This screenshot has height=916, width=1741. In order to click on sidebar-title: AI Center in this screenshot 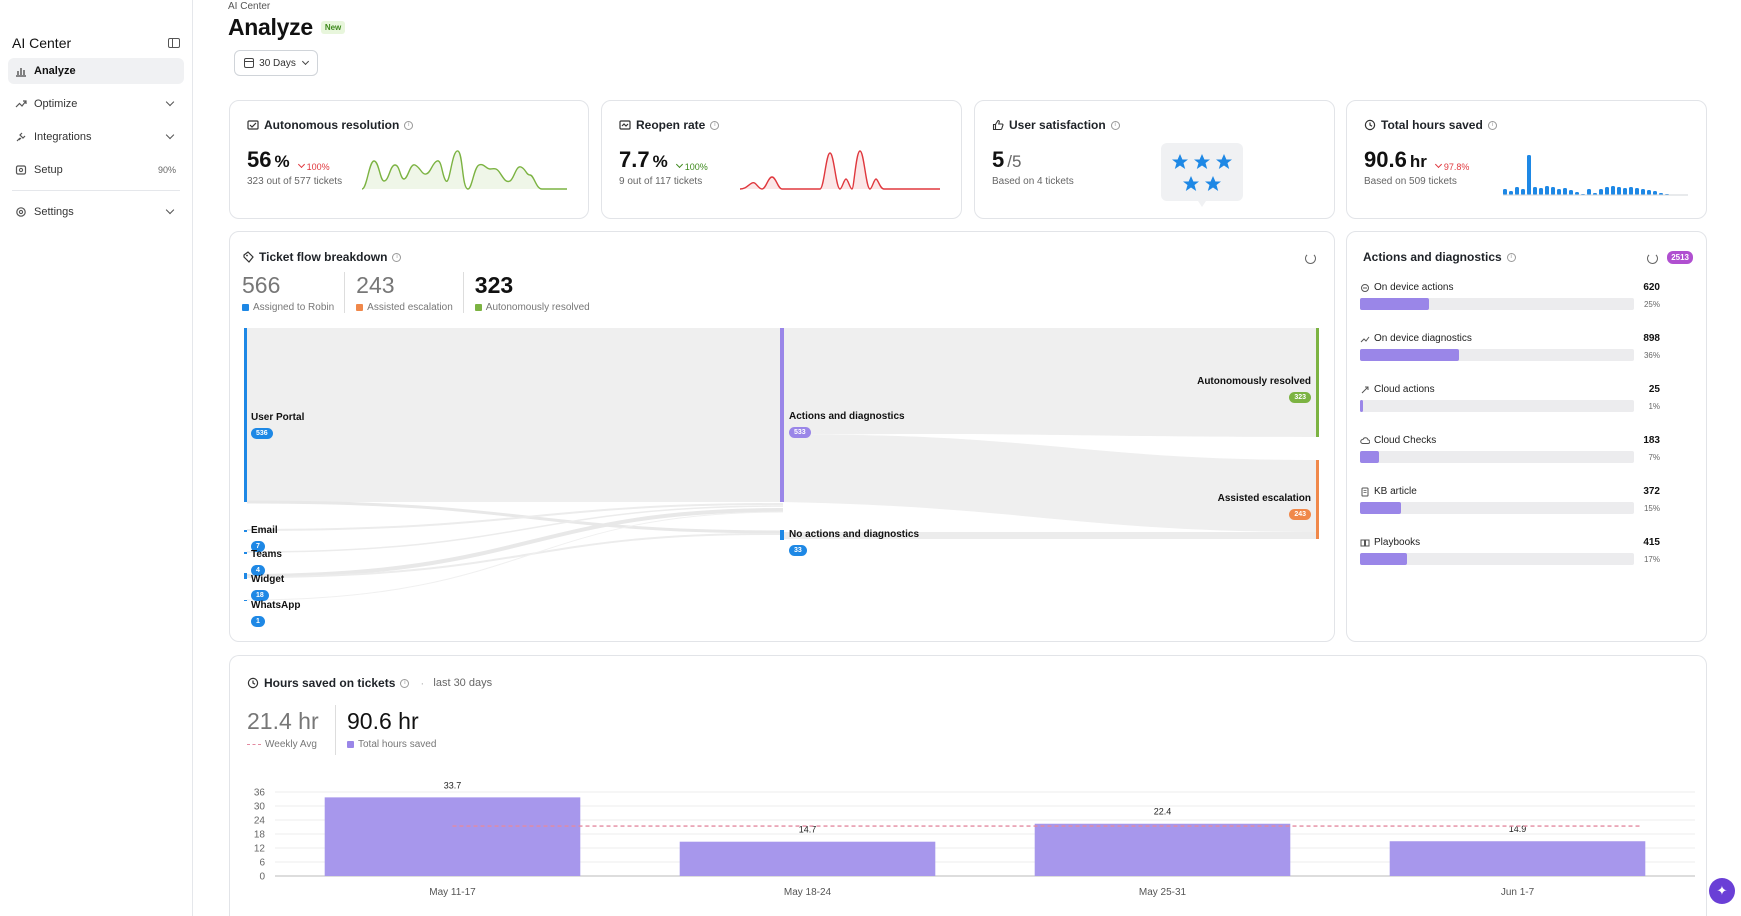, I will do `click(42, 42)`.